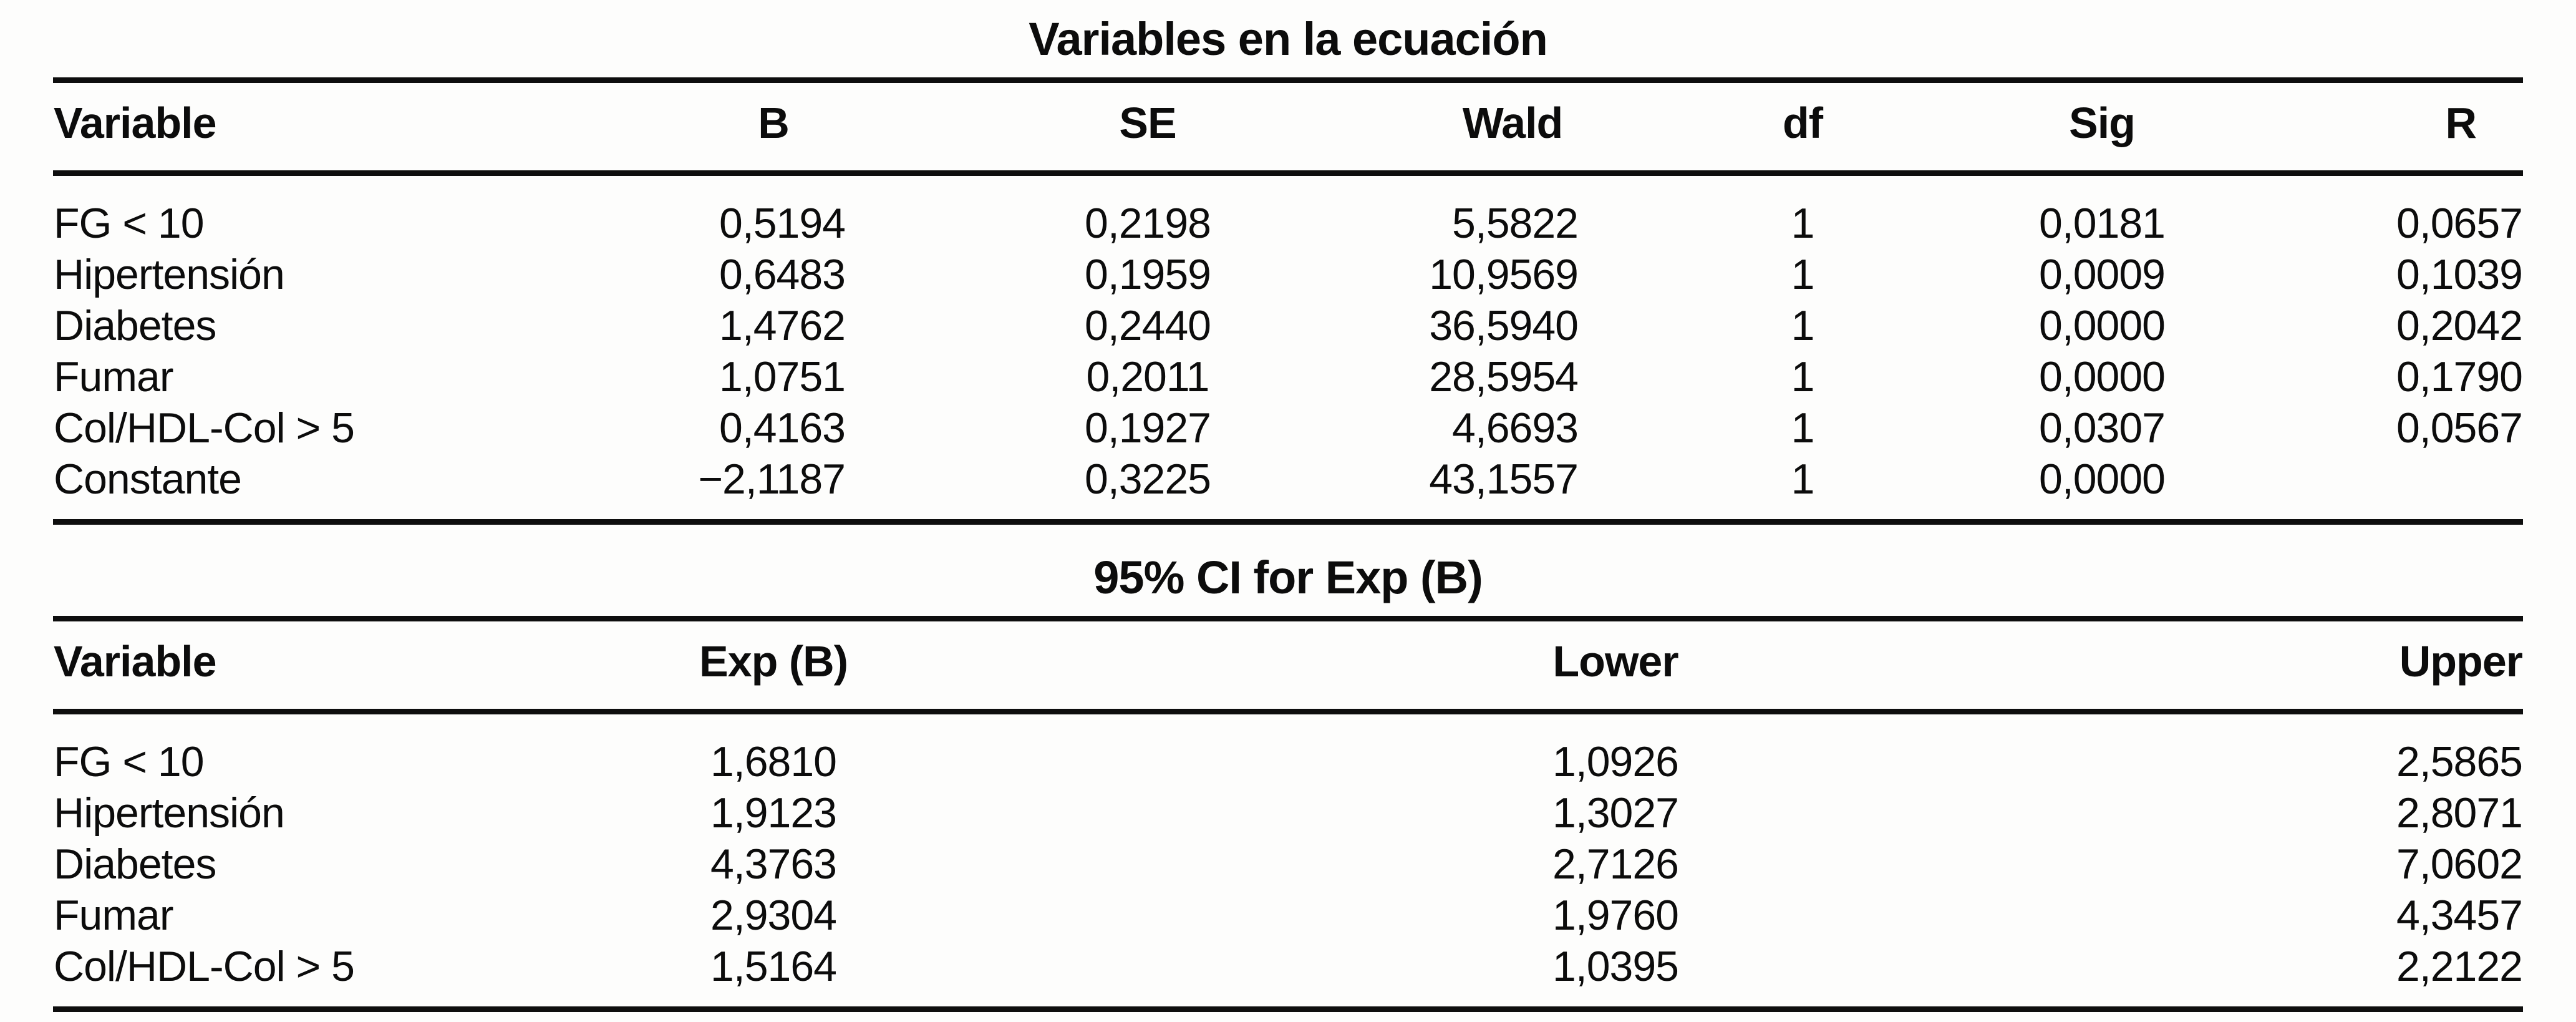 Image resolution: width=2576 pixels, height=1022 pixels. What do you see at coordinates (1802, 126) in the screenshot?
I see `column-header-df: df` at bounding box center [1802, 126].